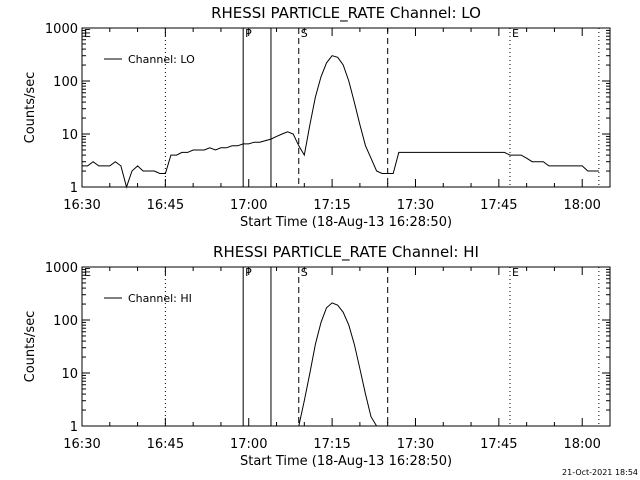 This screenshot has height=480, width=640. Describe the element at coordinates (600, 472) in the screenshot. I see `plot-timestamp: 21-Oct-2021 18:54` at that location.